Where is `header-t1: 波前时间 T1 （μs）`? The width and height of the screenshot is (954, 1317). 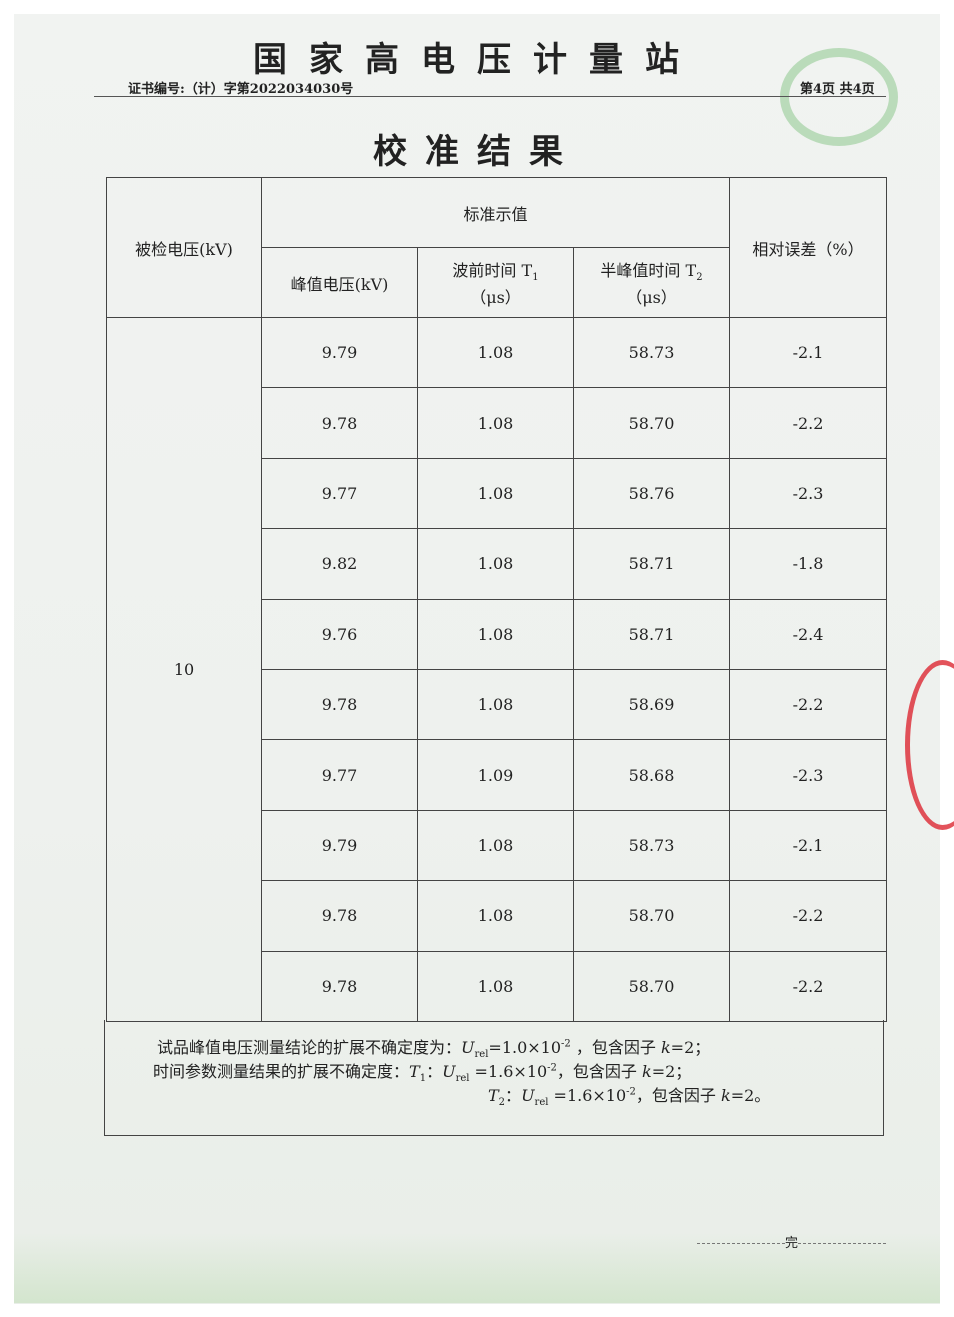
header-t1: 波前时间 T1 （μs） is located at coordinates (495, 282).